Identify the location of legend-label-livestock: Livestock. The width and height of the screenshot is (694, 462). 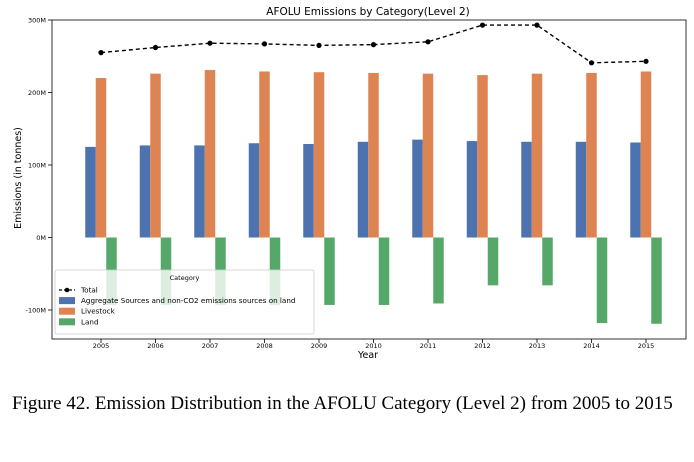
(98, 311).